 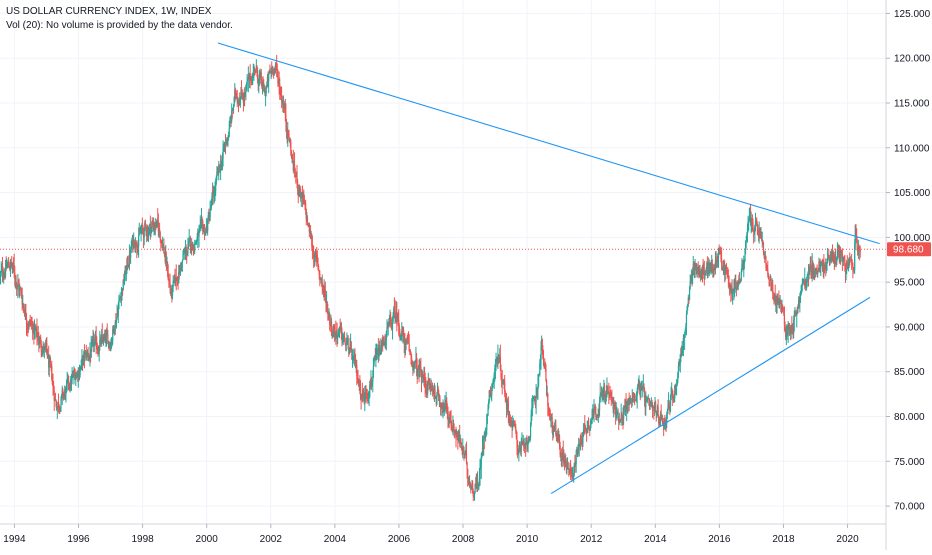 What do you see at coordinates (109, 11) in the screenshot?
I see `symbol-title: US DOLLAR CURRENCY INDEX, 1W, INDEX` at bounding box center [109, 11].